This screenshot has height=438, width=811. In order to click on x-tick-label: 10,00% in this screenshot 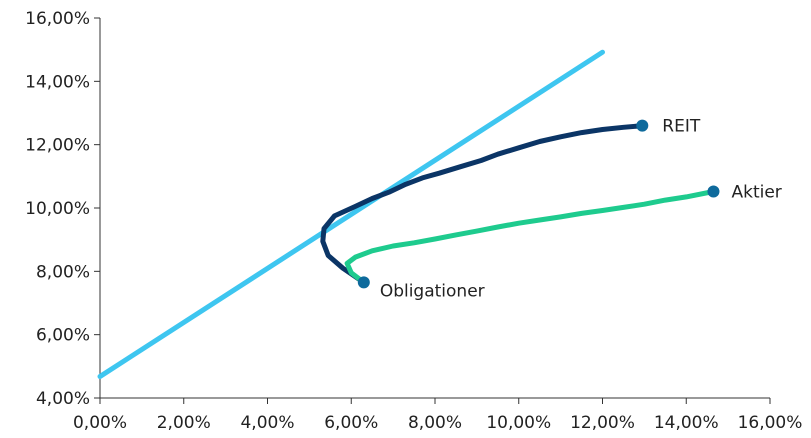, I will do `click(518, 423)`.